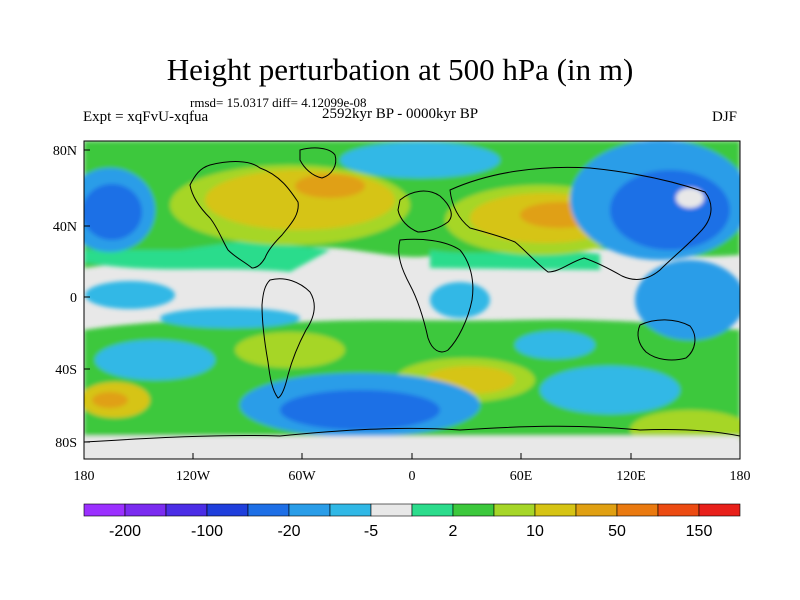  What do you see at coordinates (360, 410) in the screenshot?
I see `low-southern-ocean-1-core` at bounding box center [360, 410].